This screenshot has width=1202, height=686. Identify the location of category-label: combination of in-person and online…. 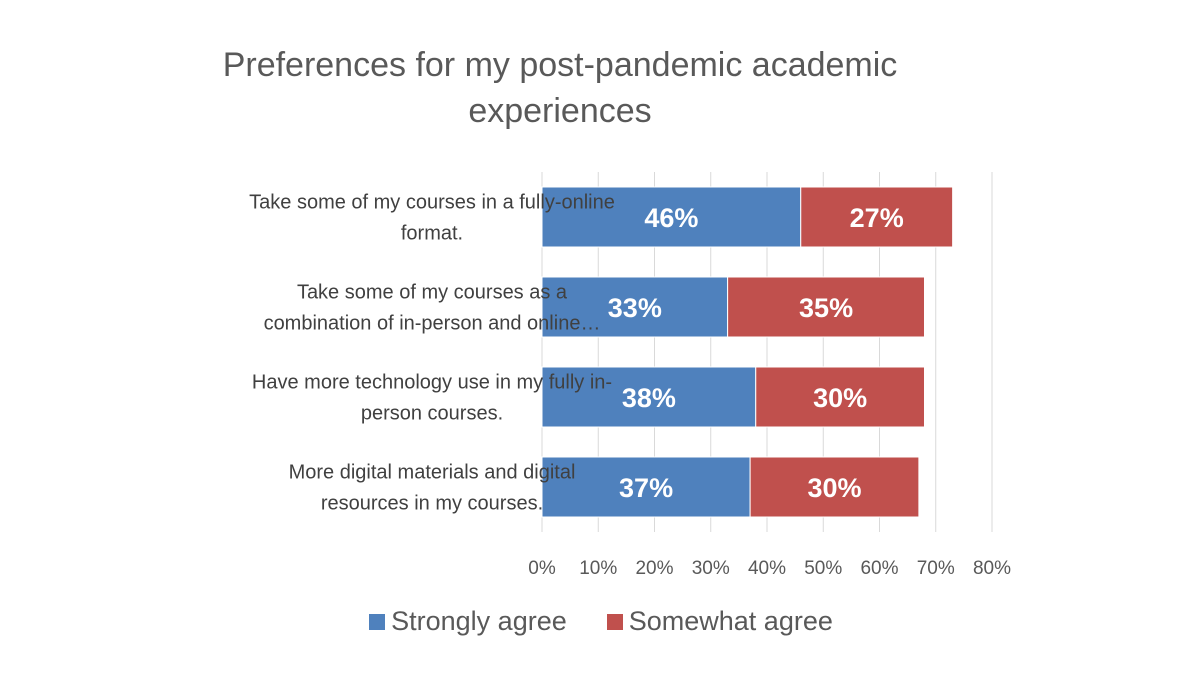
(432, 324).